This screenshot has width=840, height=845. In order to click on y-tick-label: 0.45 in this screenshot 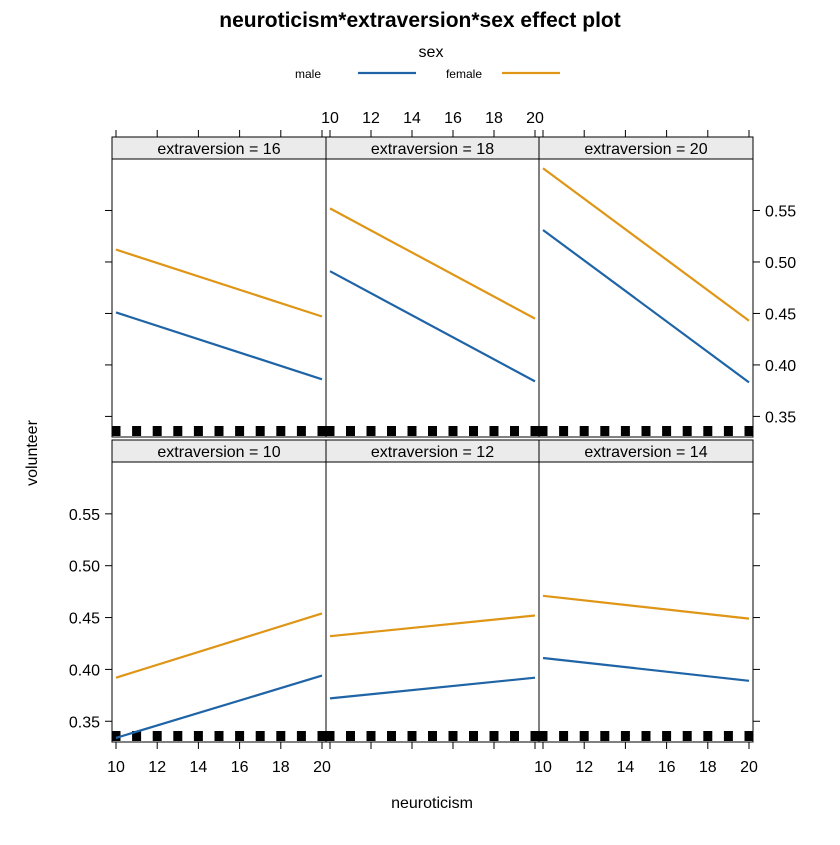, I will do `click(780, 314)`.